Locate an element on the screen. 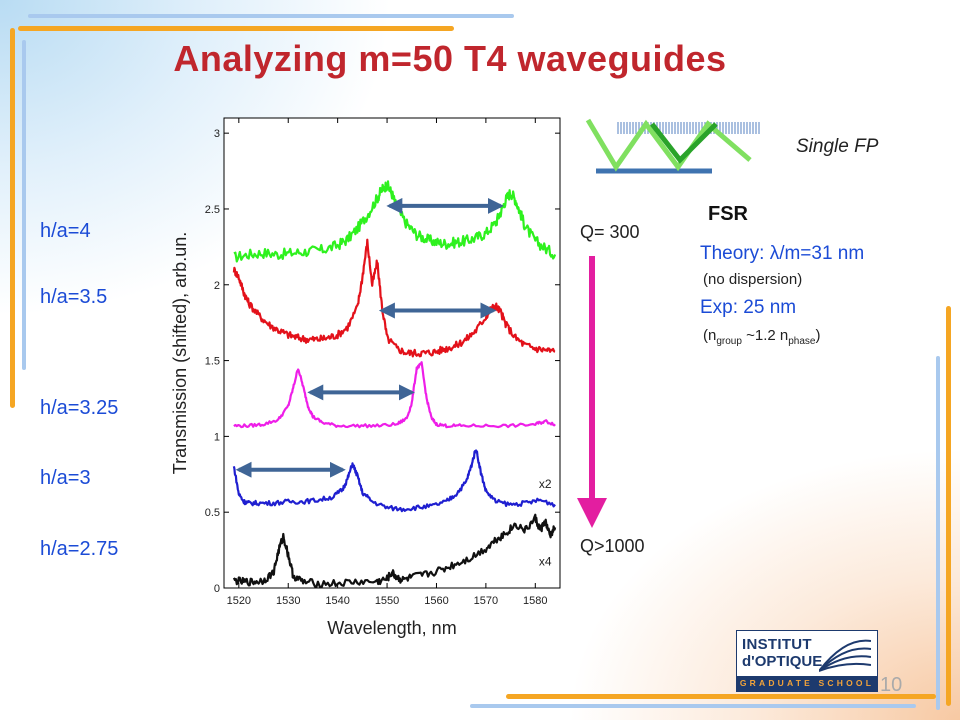 The height and width of the screenshot is (720, 960). fsr-heading: FSR is located at coordinates (728, 214).